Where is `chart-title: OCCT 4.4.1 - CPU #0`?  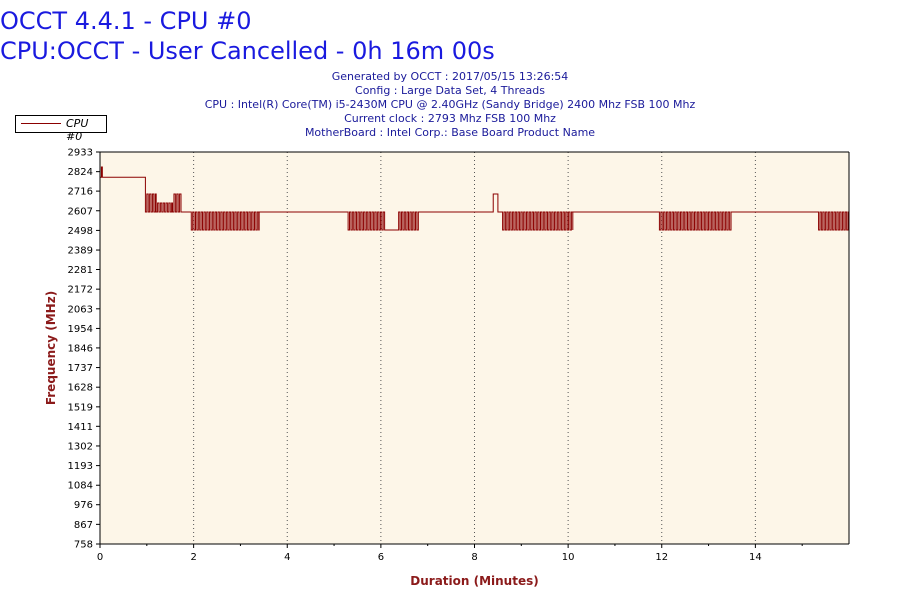
chart-title: OCCT 4.4.1 - CPU #0 is located at coordinates (126, 21).